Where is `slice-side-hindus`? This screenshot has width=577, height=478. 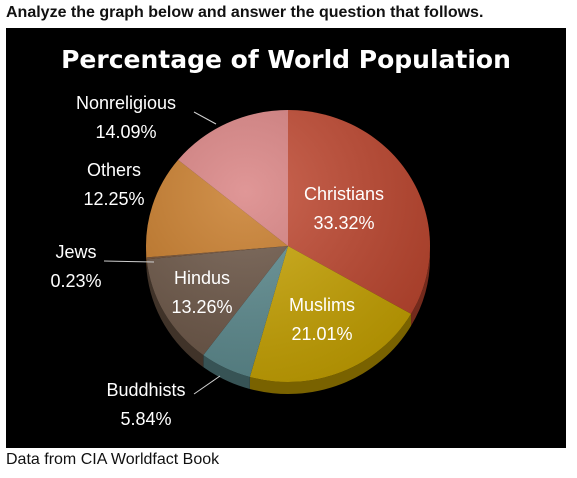
slice-side-hindus is located at coordinates (175, 313).